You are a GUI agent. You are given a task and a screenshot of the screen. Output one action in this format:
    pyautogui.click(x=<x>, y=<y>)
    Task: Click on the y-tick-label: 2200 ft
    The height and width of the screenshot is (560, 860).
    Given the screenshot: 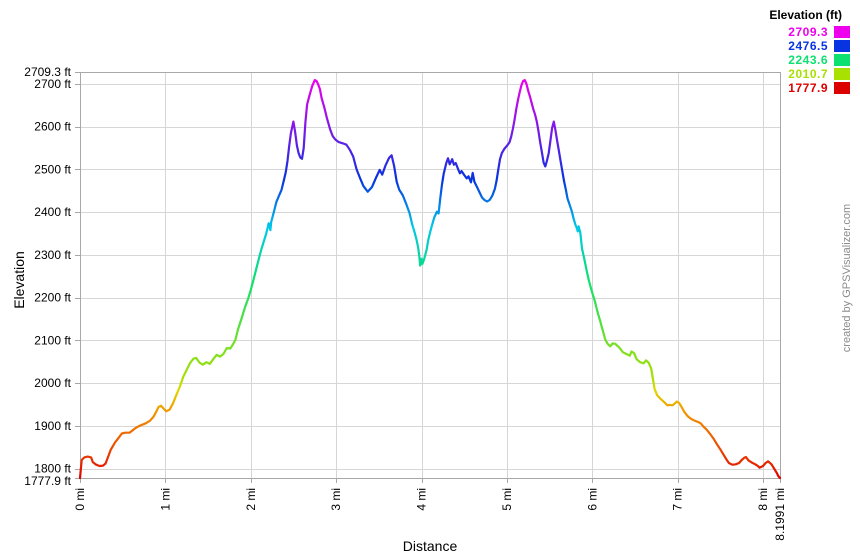 What is the action you would take?
    pyautogui.click(x=52, y=298)
    